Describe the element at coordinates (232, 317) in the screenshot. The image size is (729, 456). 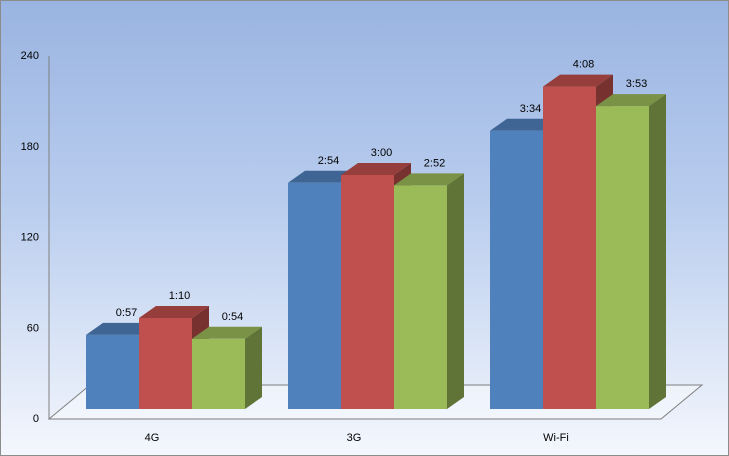
I see `data-label: 0:54` at that location.